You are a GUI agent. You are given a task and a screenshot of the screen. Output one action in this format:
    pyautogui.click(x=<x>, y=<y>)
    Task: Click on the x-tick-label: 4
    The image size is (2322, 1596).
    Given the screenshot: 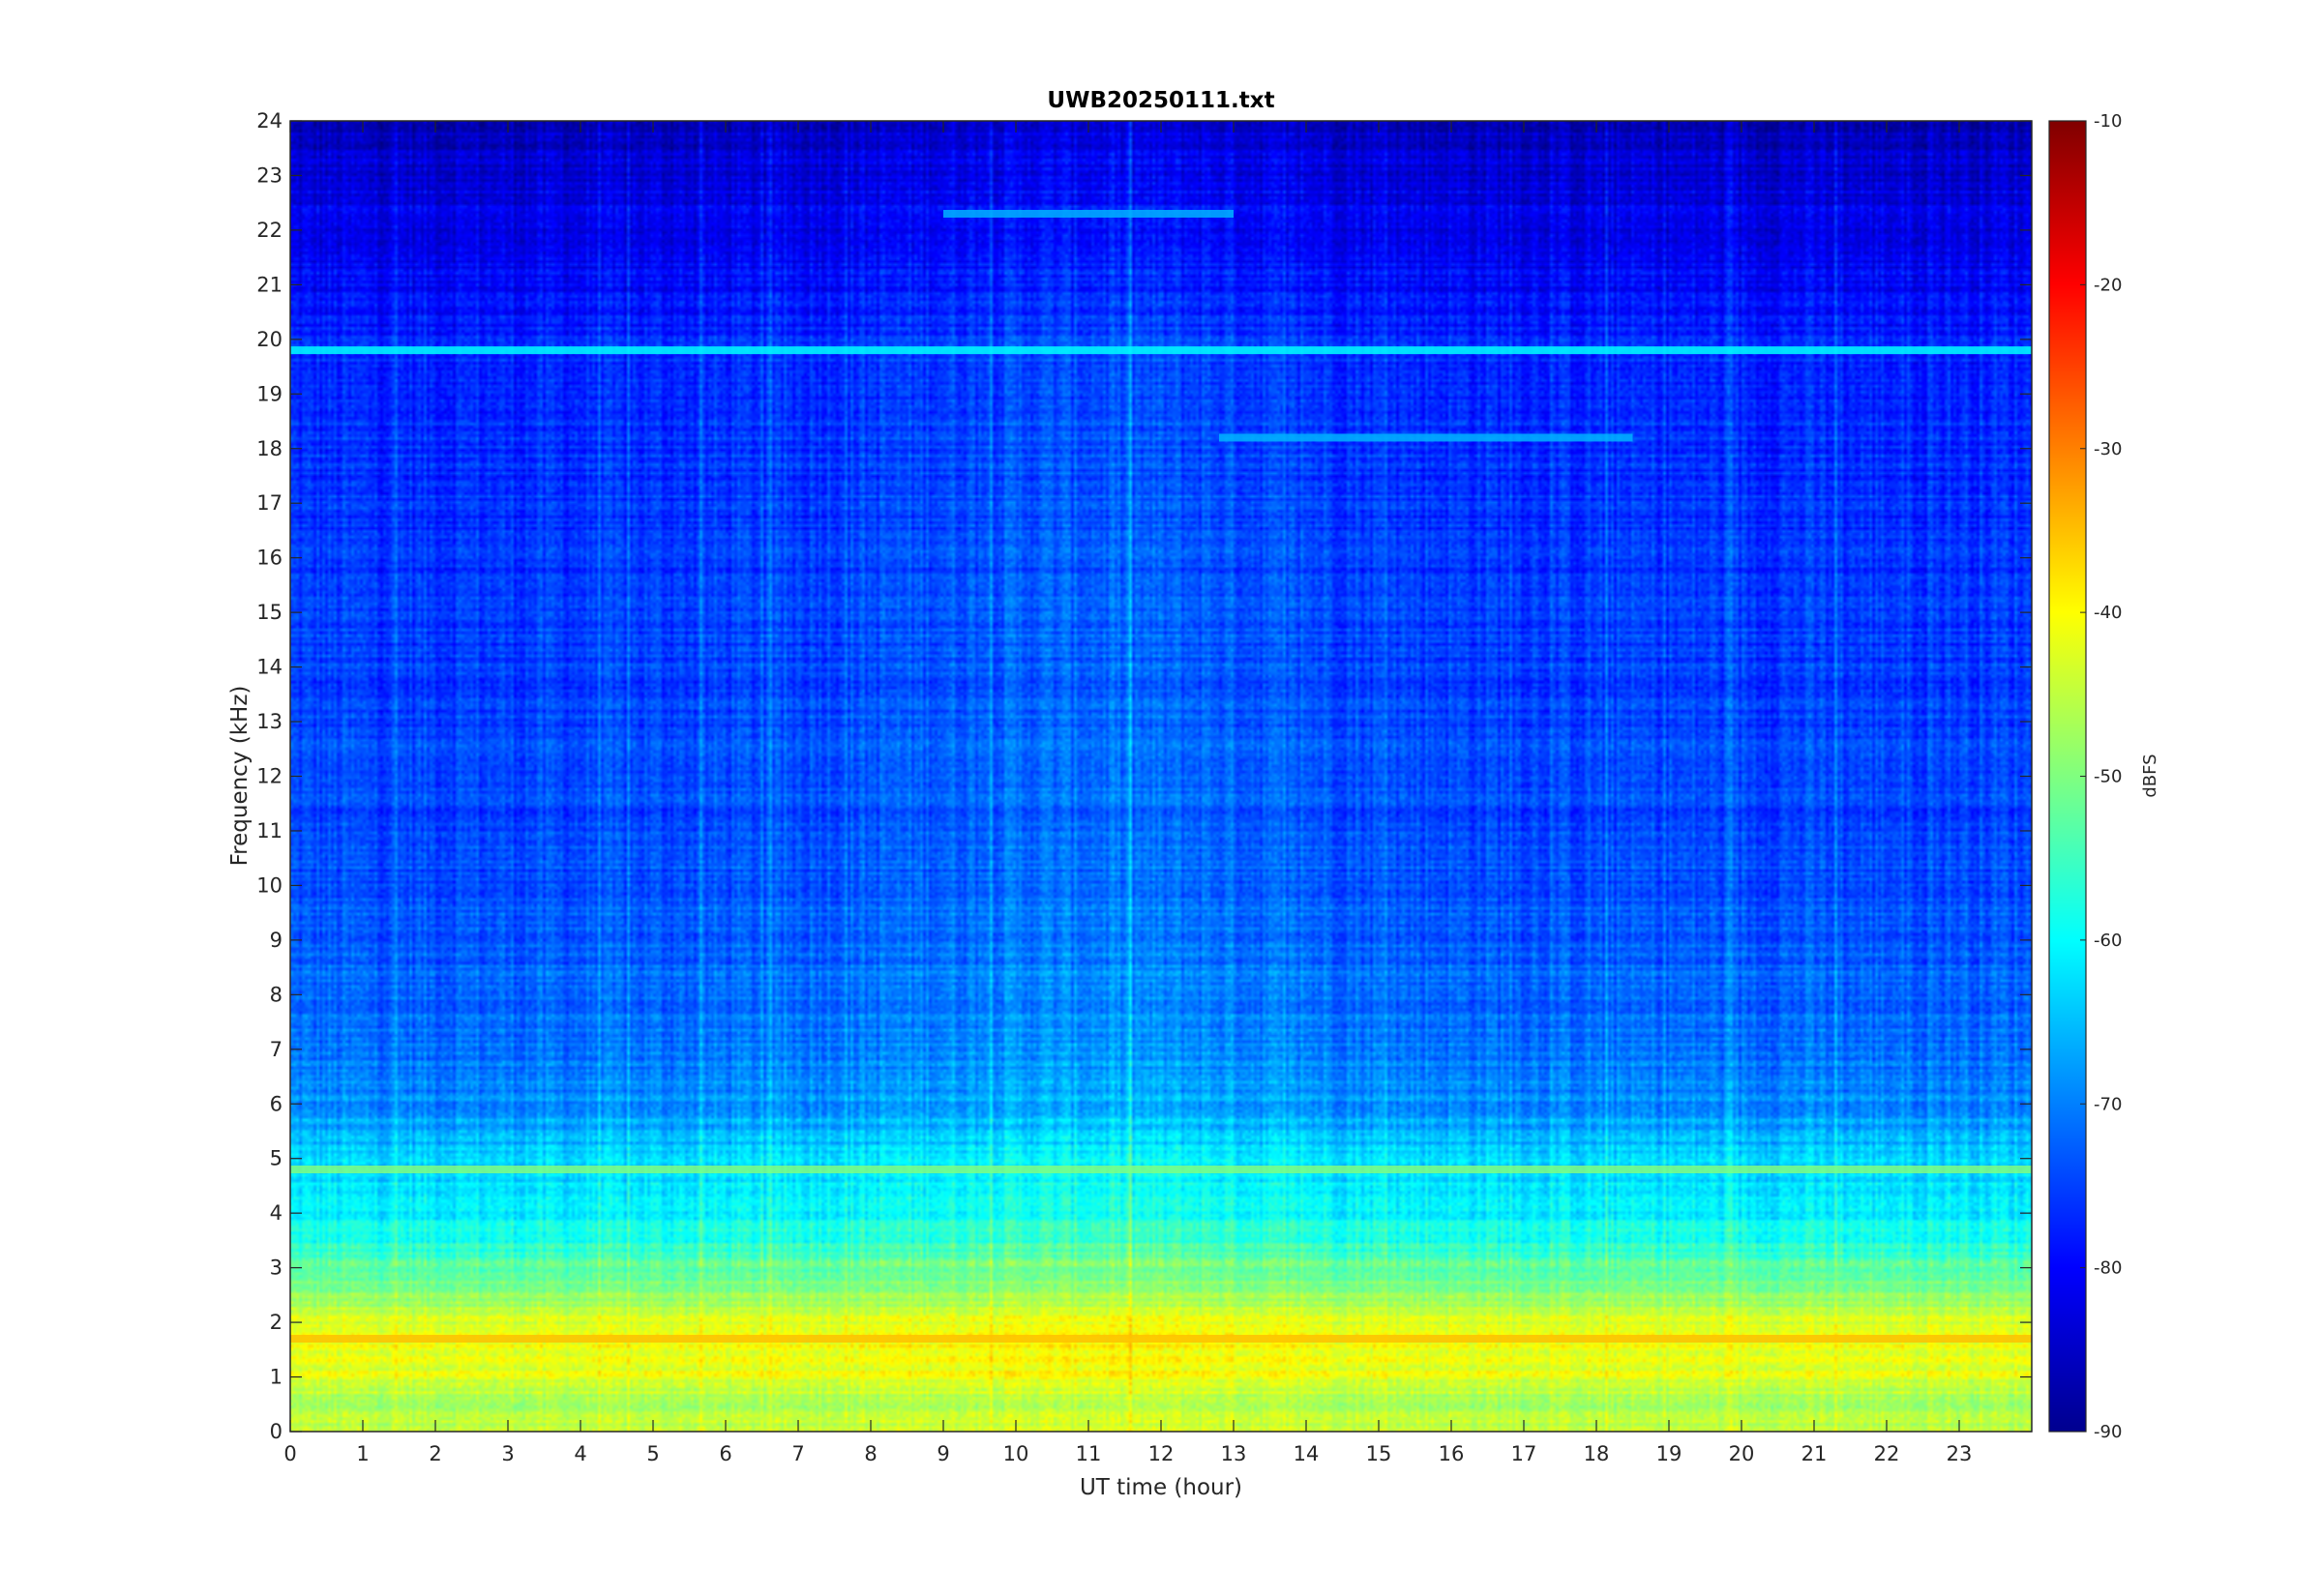 What is the action you would take?
    pyautogui.click(x=580, y=1453)
    